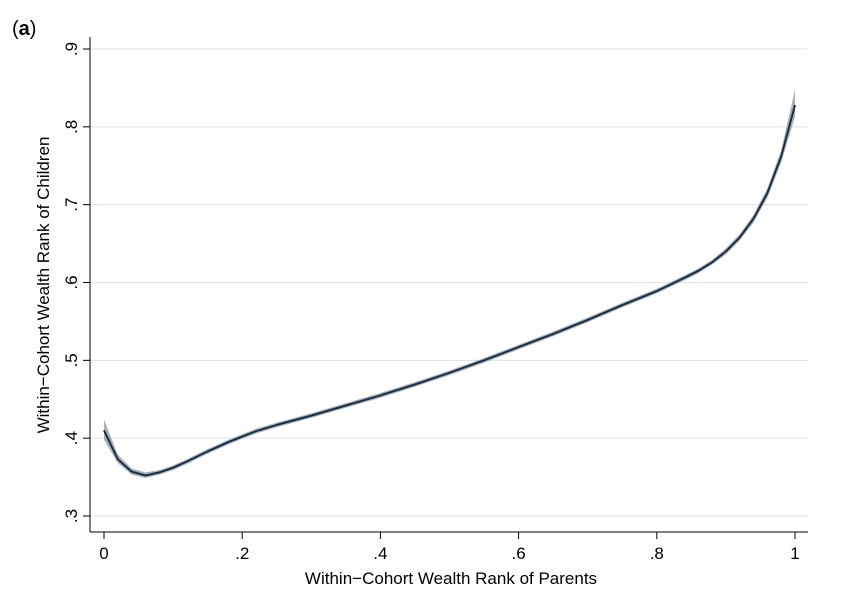  What do you see at coordinates (657, 553) in the screenshot?
I see `x-tick-label: .8` at bounding box center [657, 553].